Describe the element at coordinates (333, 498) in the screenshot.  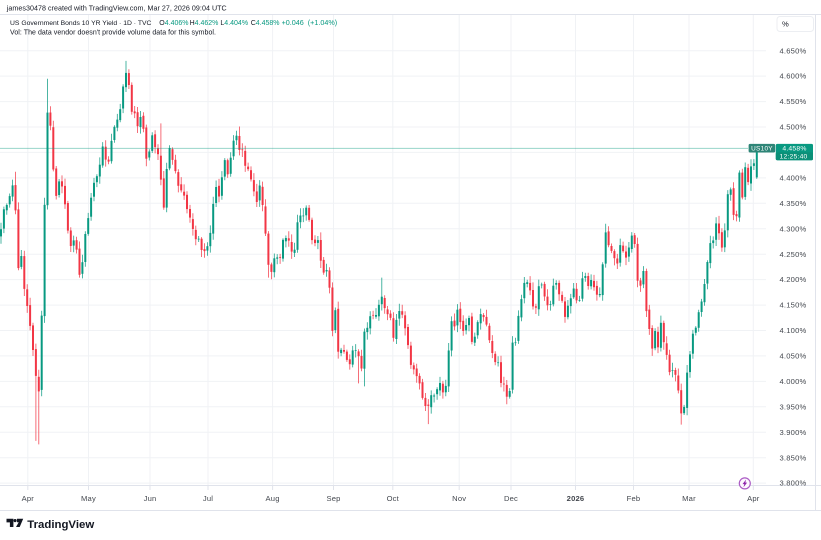
I see `svg-text: Sep` at that location.